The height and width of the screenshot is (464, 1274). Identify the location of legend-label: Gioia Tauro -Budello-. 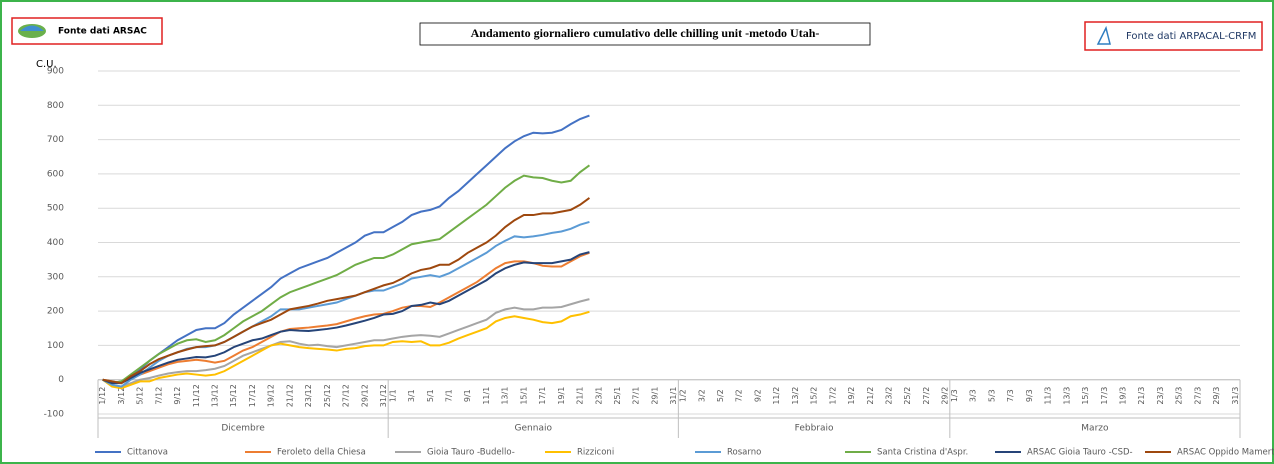
(471, 453).